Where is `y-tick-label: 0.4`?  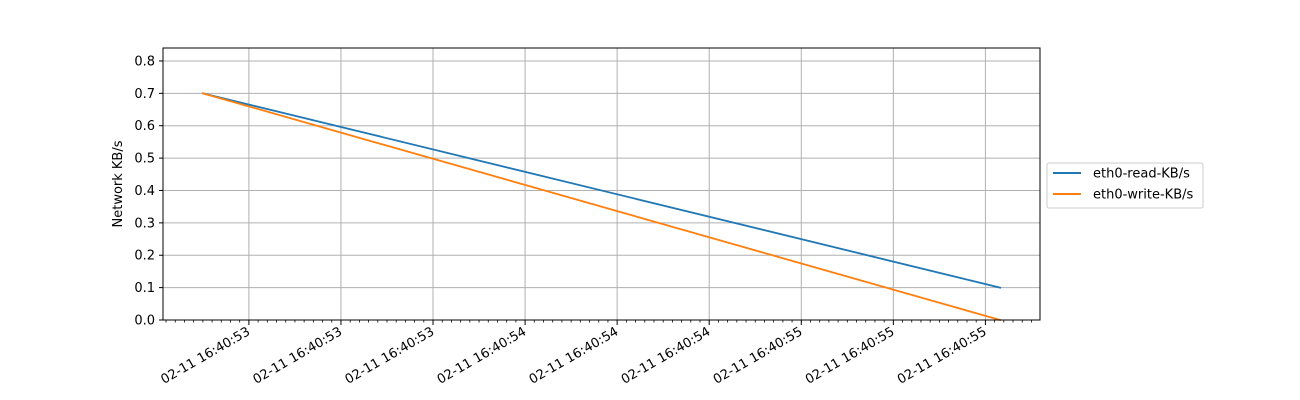
y-tick-label: 0.4 is located at coordinates (144, 191).